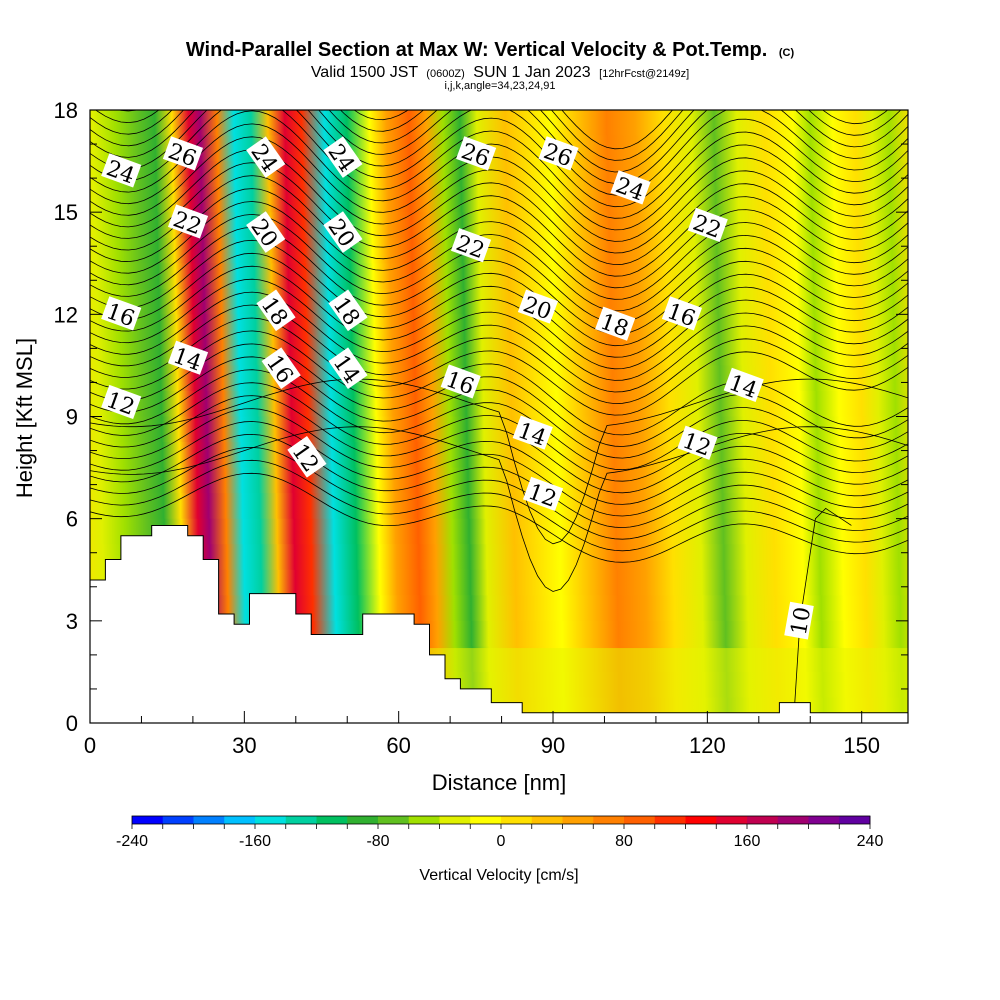 Image resolution: width=1000 pixels, height=1000 pixels. What do you see at coordinates (498, 875) in the screenshot?
I see `colorbar-label: Vertical Velocity [cm/s]` at bounding box center [498, 875].